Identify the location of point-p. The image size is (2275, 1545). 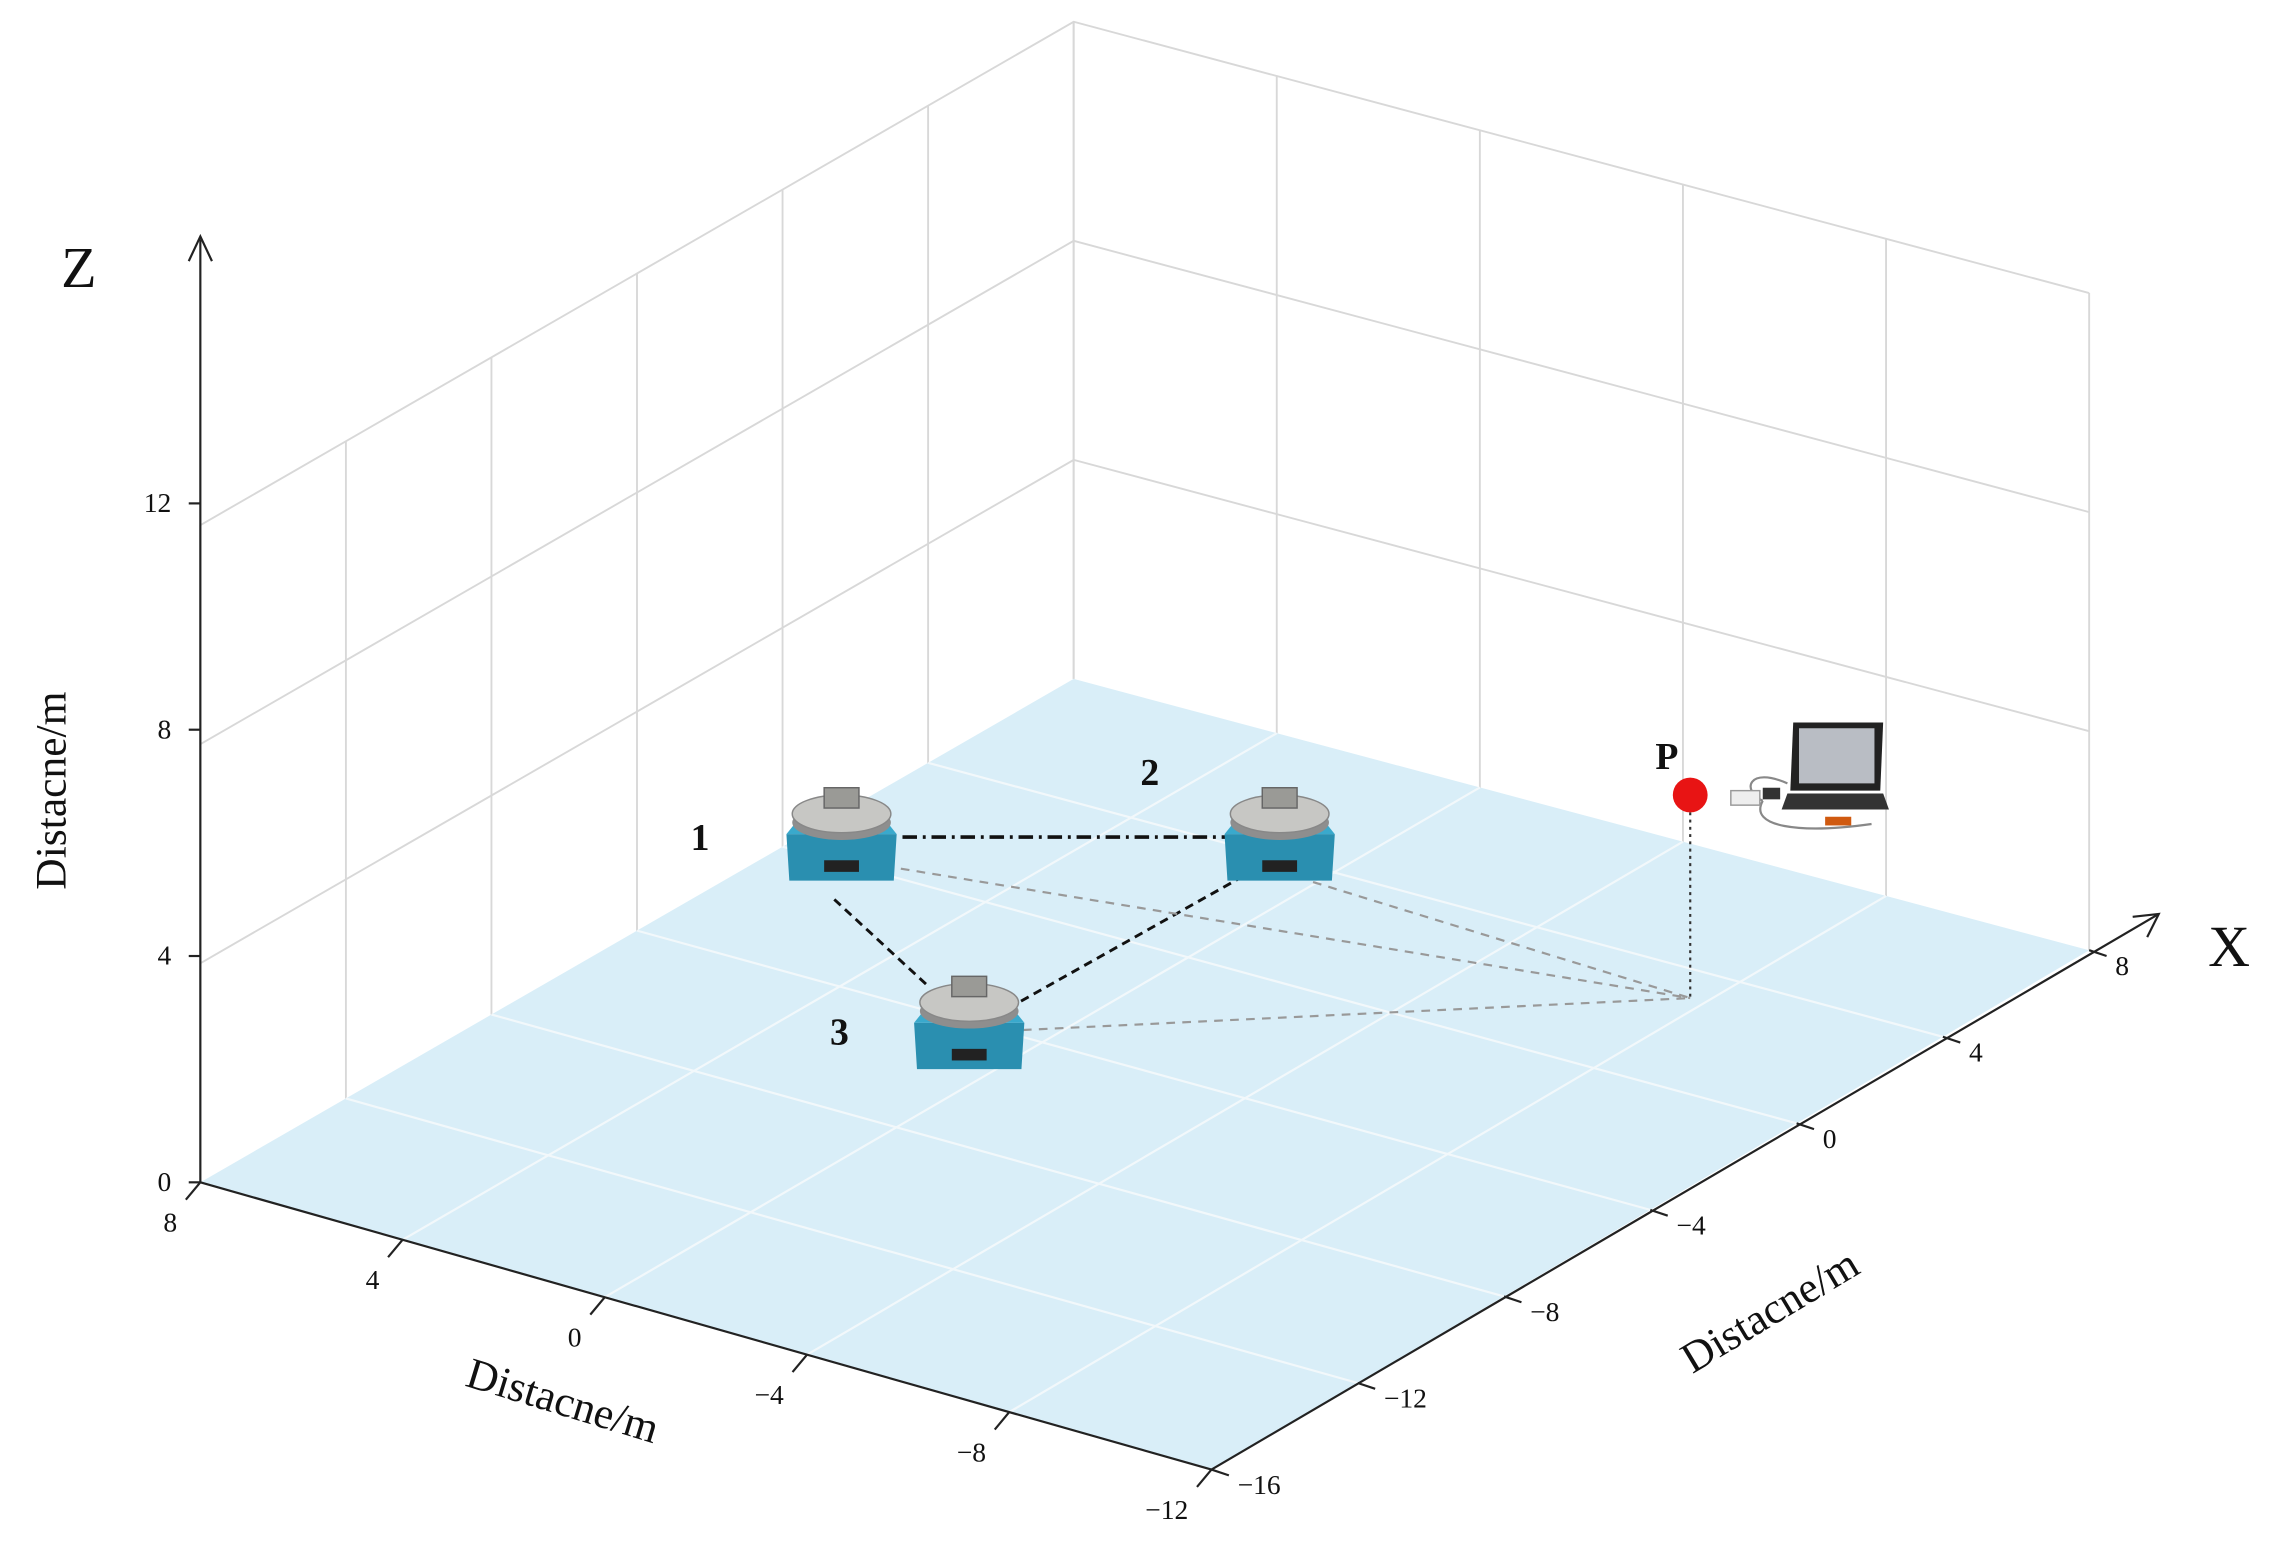
(1690, 795).